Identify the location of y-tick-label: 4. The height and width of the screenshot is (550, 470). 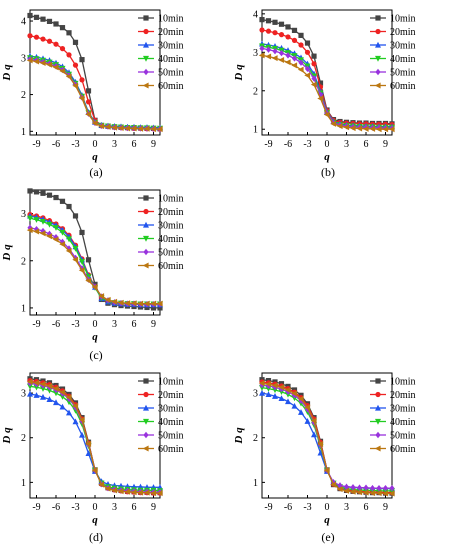
(255, 14).